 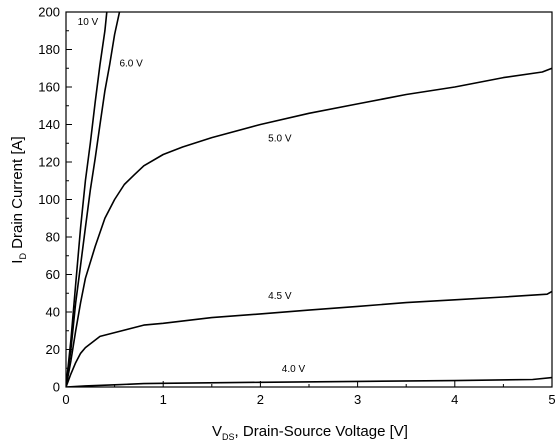 I want to click on x-tick-label: 5, so click(x=551, y=399).